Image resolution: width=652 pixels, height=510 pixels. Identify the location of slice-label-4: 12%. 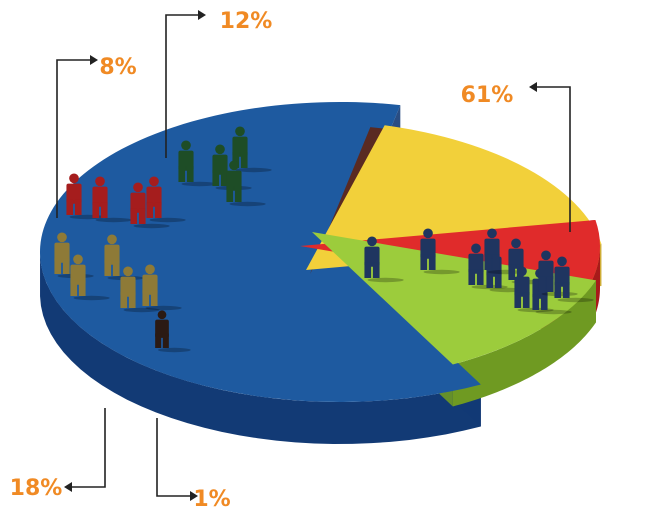
(246, 21).